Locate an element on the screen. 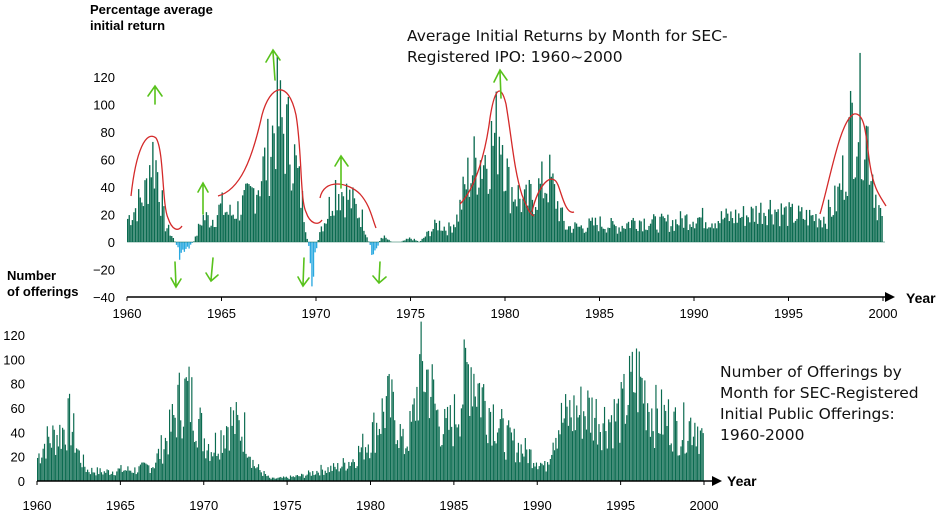  top-x-axis-arrow is located at coordinates (890, 297).